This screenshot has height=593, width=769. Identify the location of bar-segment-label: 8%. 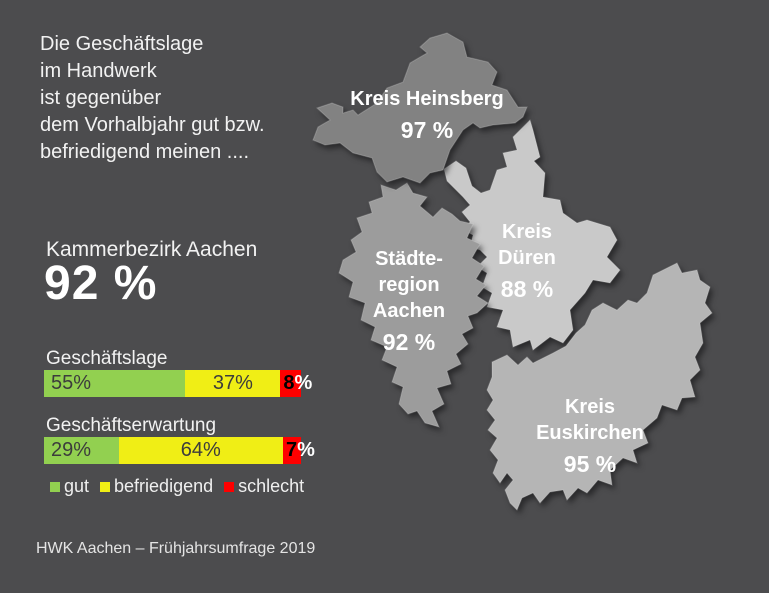
(298, 383).